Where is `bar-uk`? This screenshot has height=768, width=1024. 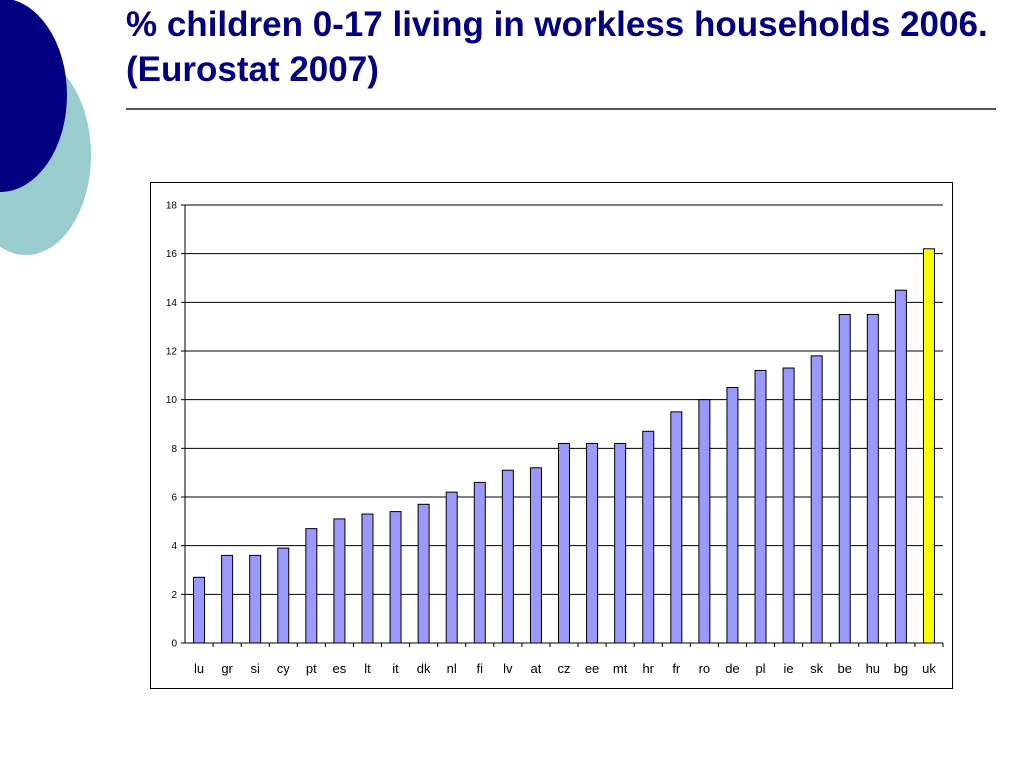 bar-uk is located at coordinates (928, 446).